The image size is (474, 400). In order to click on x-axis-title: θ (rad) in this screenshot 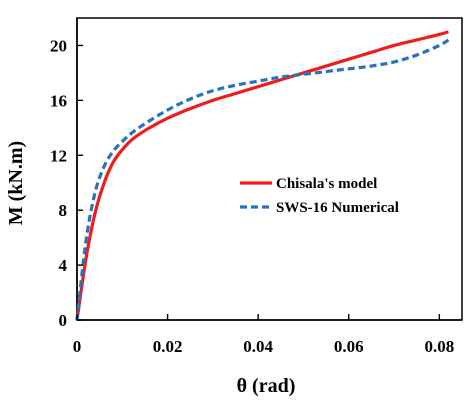, I will do `click(266, 386)`.